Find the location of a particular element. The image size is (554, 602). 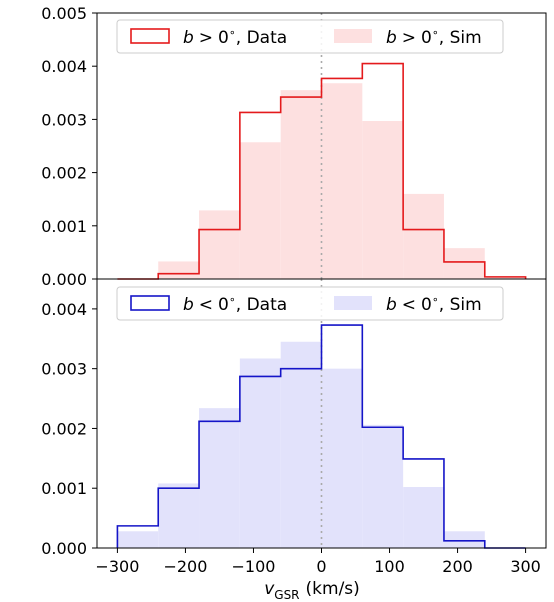

x-axis-label: vGSR (km/s) is located at coordinates (312, 590).